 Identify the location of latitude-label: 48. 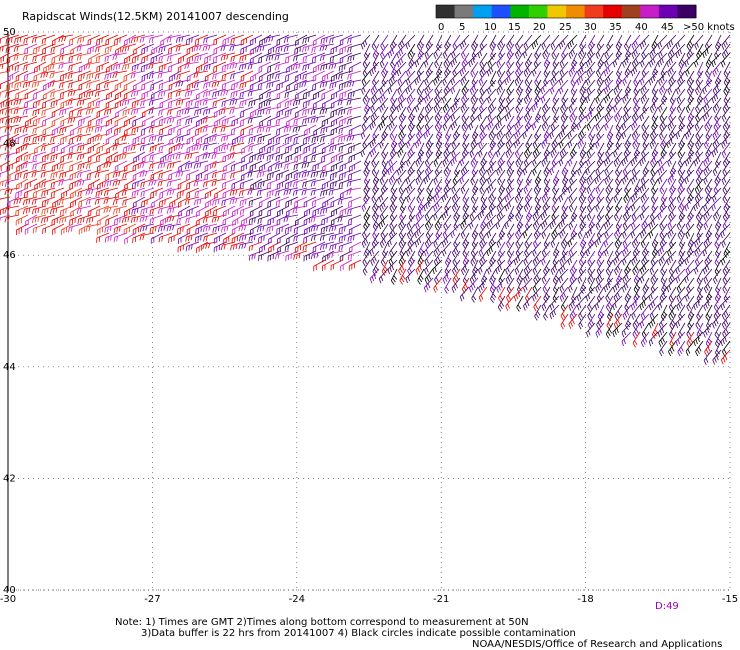
(9, 144).